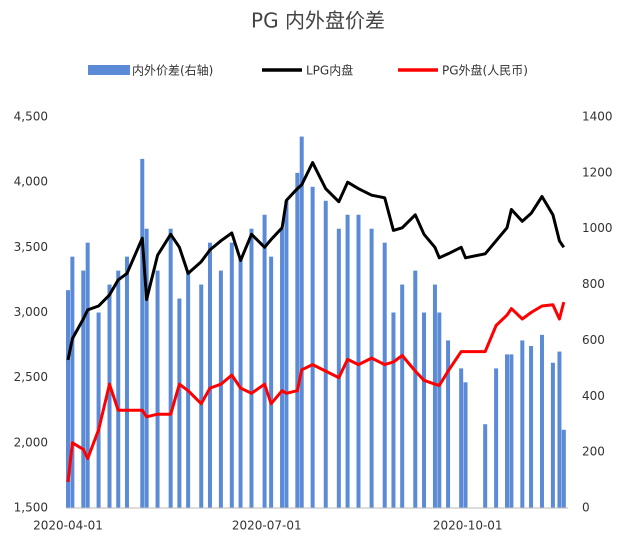 Image resolution: width=617 pixels, height=541 pixels. Describe the element at coordinates (329, 70) in the screenshot. I see `legend-label: LPG内盘` at that location.